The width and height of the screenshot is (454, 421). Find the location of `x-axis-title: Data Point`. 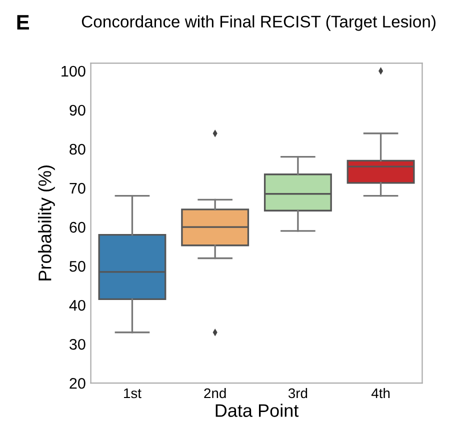

x-axis-title: Data Point is located at coordinates (257, 410).